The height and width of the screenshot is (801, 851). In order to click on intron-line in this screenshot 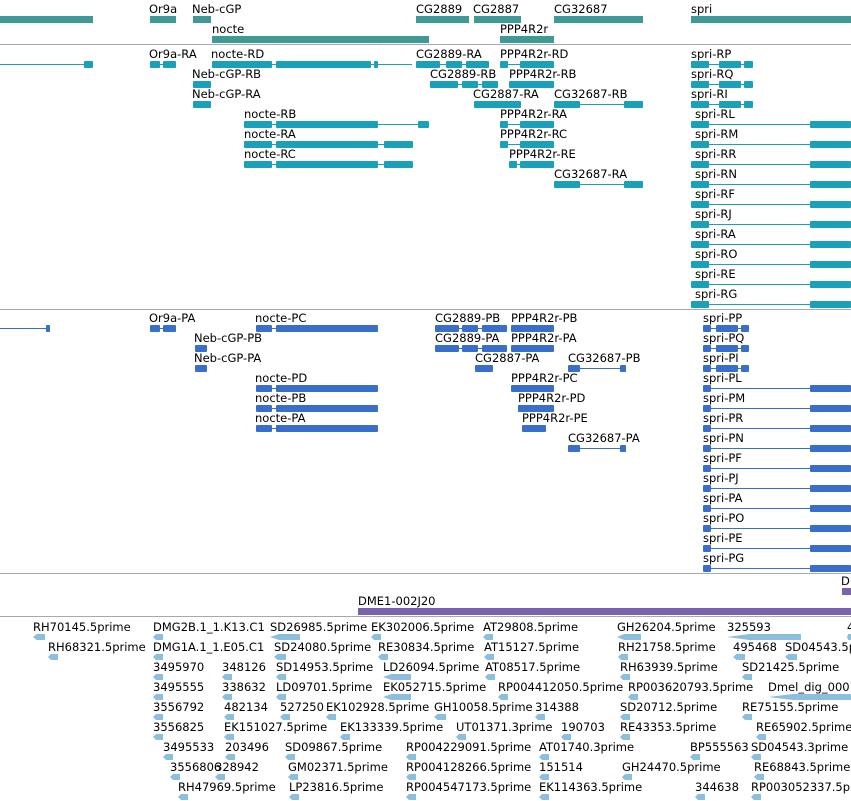, I will do `click(777, 408)`.